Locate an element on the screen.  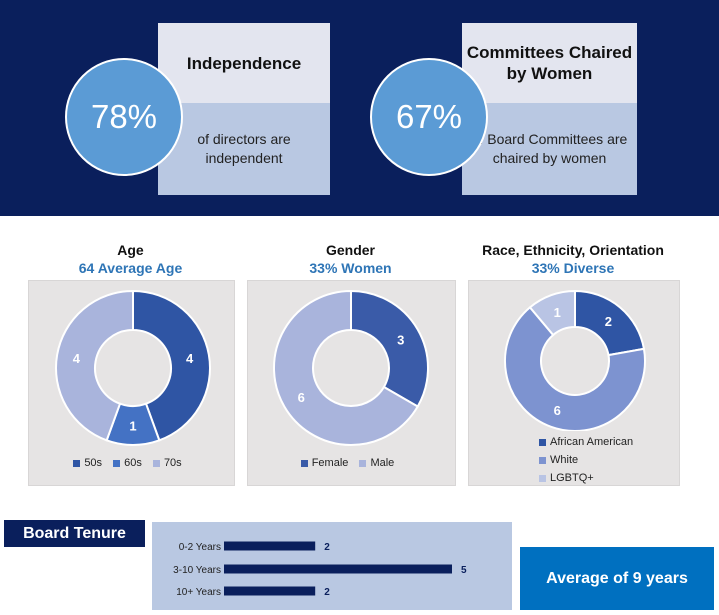
legend-item-male: Male is located at coordinates (376, 463).